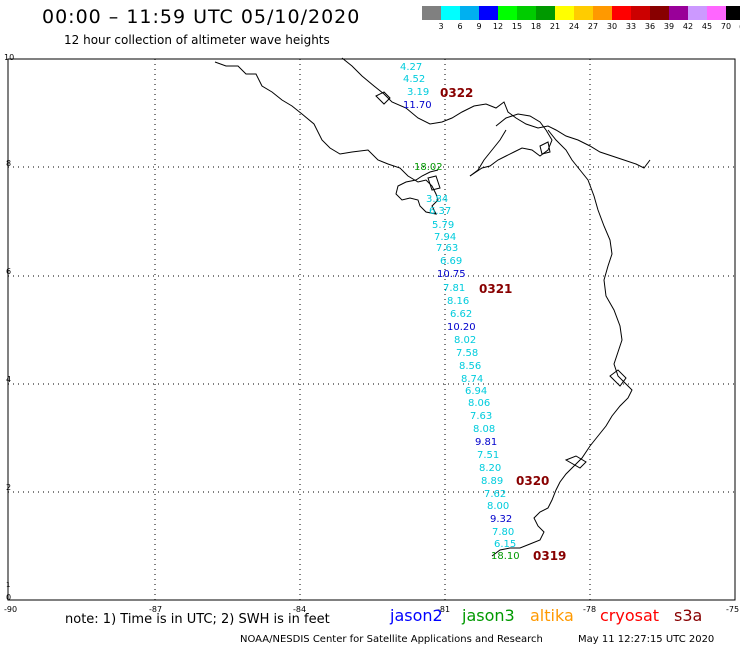 This screenshot has height=650, width=740. Describe the element at coordinates (8, 487) in the screenshot. I see `y-tick-label: 2` at that location.